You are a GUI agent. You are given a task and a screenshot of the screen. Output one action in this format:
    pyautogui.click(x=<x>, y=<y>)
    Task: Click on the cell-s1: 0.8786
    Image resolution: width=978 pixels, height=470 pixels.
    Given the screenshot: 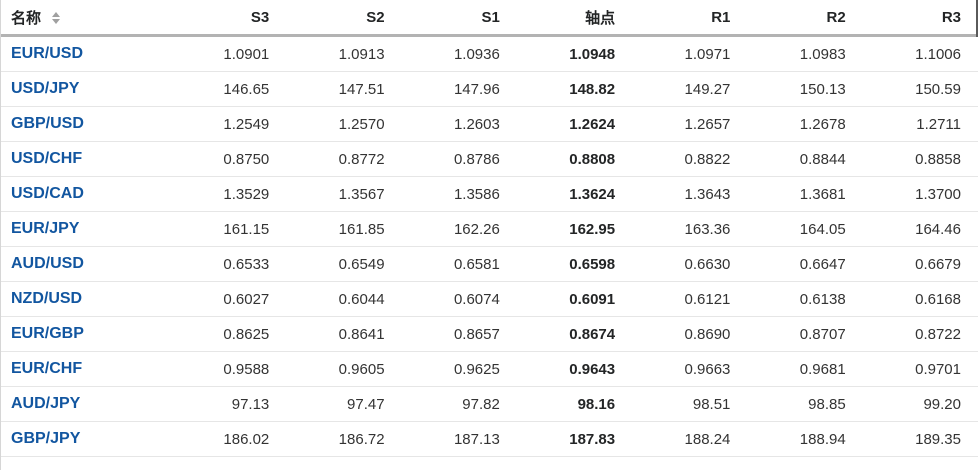 What is the action you would take?
    pyautogui.click(x=460, y=159)
    